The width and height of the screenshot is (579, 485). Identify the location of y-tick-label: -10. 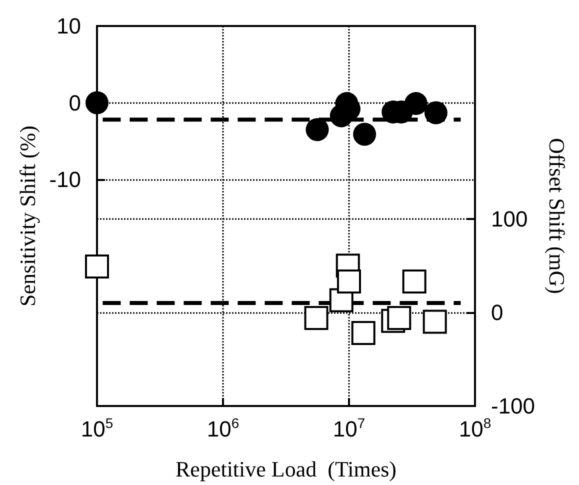
(65, 179).